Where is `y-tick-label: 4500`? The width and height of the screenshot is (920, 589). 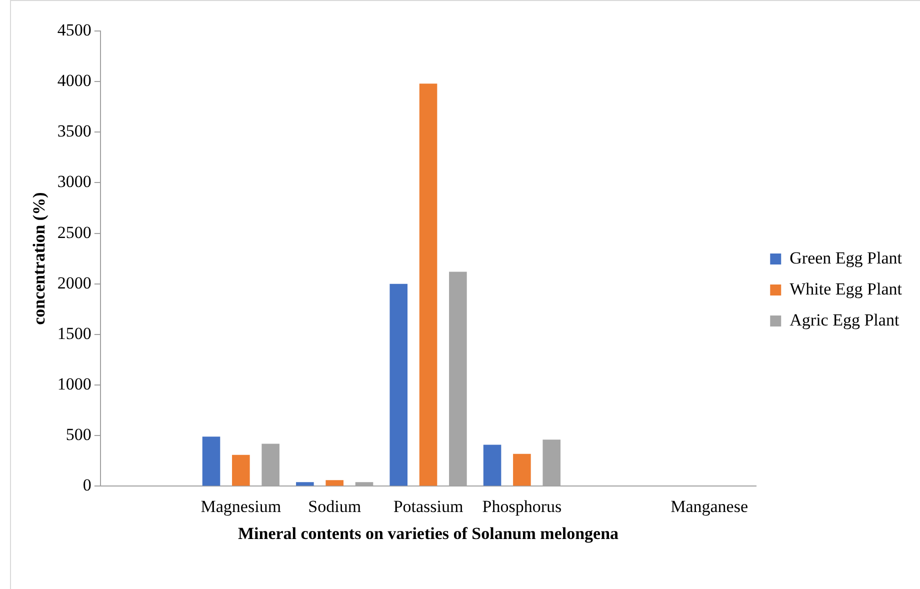
y-tick-label: 4500 is located at coordinates (74, 30).